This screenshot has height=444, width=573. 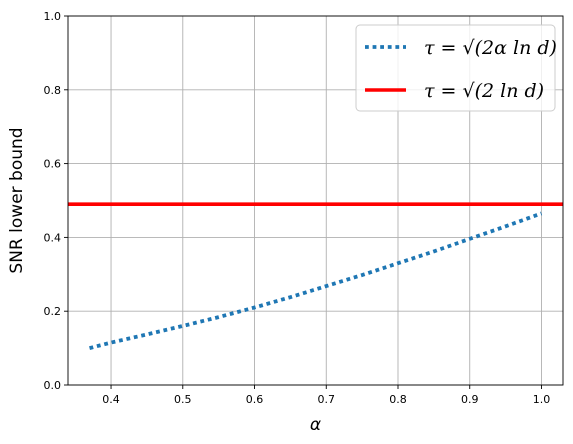 What do you see at coordinates (542, 399) in the screenshot?
I see `x-tick-label: 1.0` at bounding box center [542, 399].